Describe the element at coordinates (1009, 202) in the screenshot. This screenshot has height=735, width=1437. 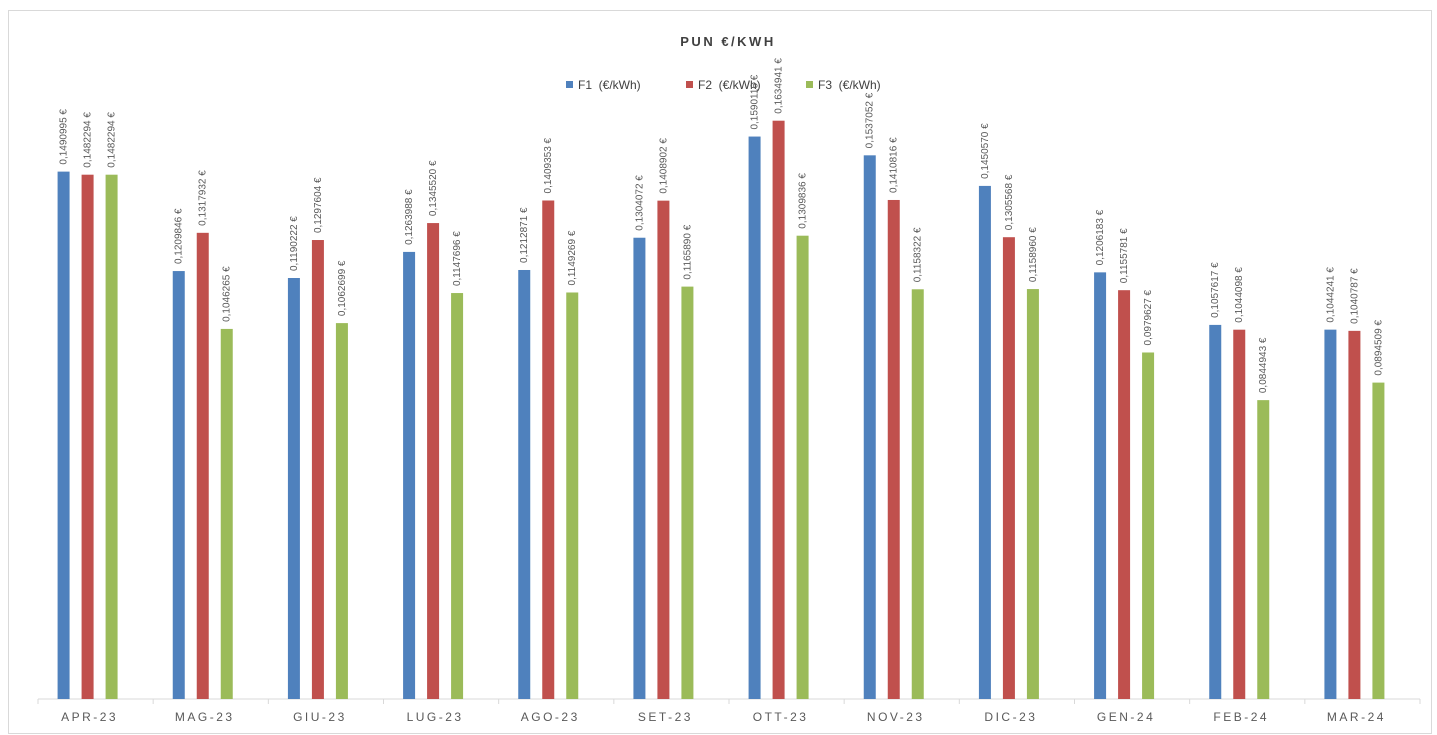
I see `data-label: 0,1305568 €` at that location.